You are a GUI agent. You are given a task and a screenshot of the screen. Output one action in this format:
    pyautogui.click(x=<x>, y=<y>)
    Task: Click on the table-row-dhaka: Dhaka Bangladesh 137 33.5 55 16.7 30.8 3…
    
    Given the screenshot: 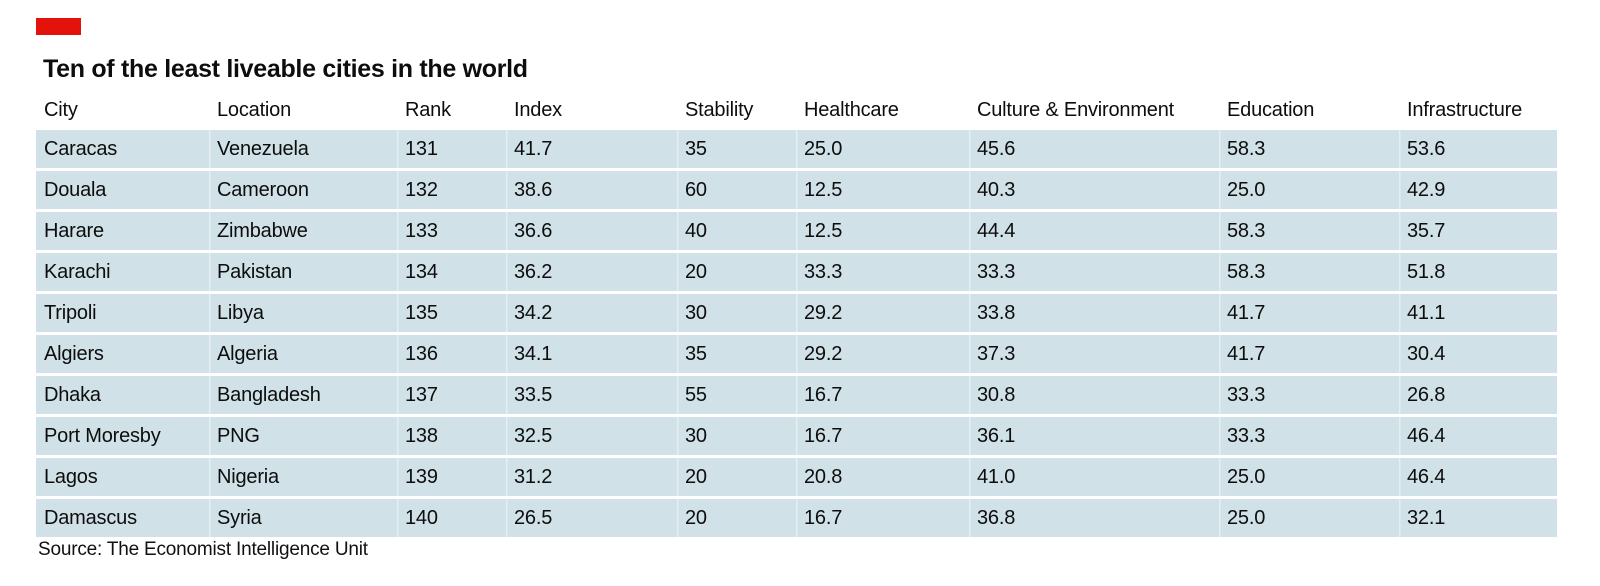 What is the action you would take?
    pyautogui.click(x=796, y=395)
    